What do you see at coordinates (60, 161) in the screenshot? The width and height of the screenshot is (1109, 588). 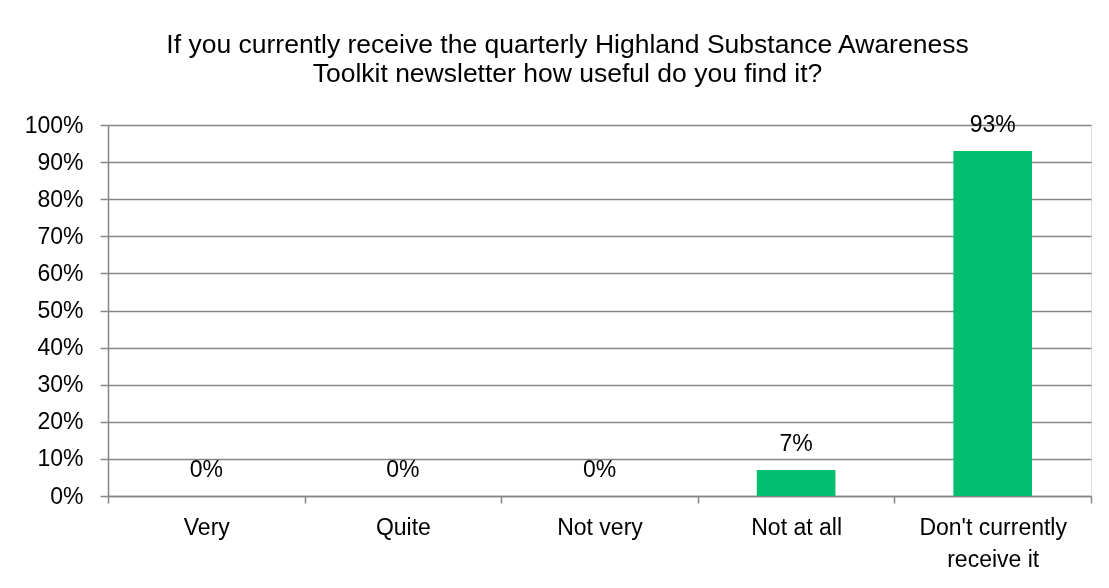 I see `y-tick-label: 90%` at bounding box center [60, 161].